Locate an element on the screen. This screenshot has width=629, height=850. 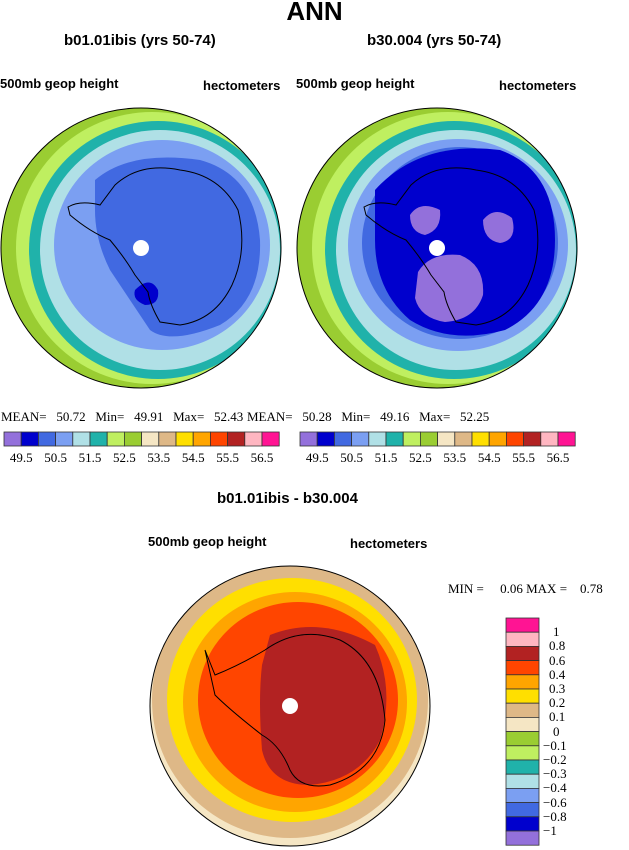
panel3-right-label: hectometers is located at coordinates (389, 543).